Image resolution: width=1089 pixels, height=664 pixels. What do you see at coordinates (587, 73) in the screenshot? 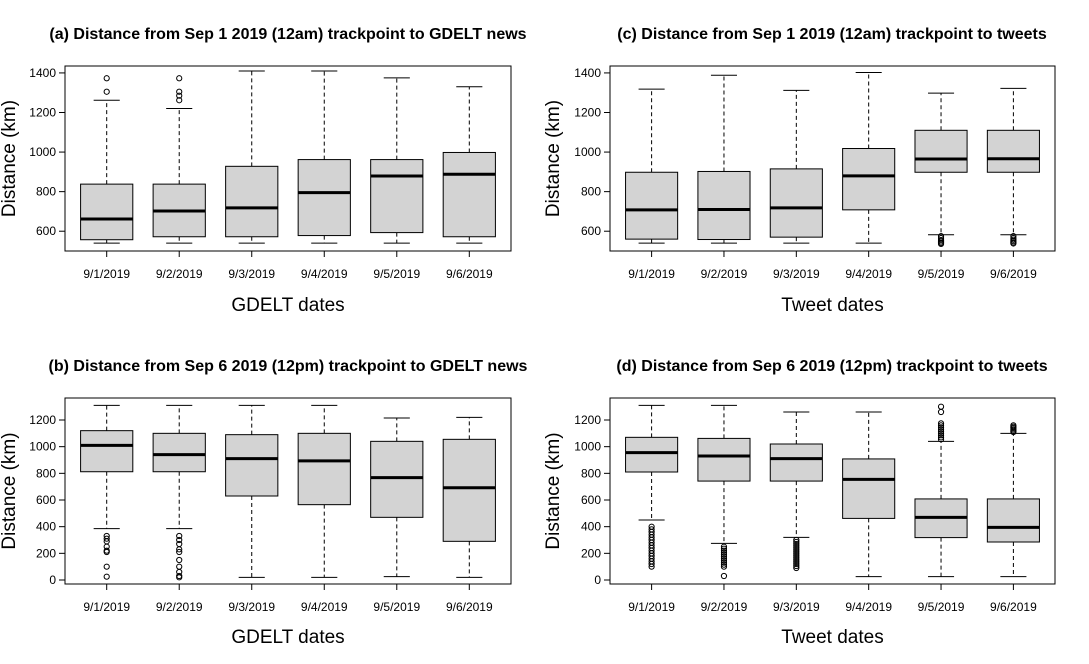
I see `y-tick-label: 1400` at bounding box center [587, 73].